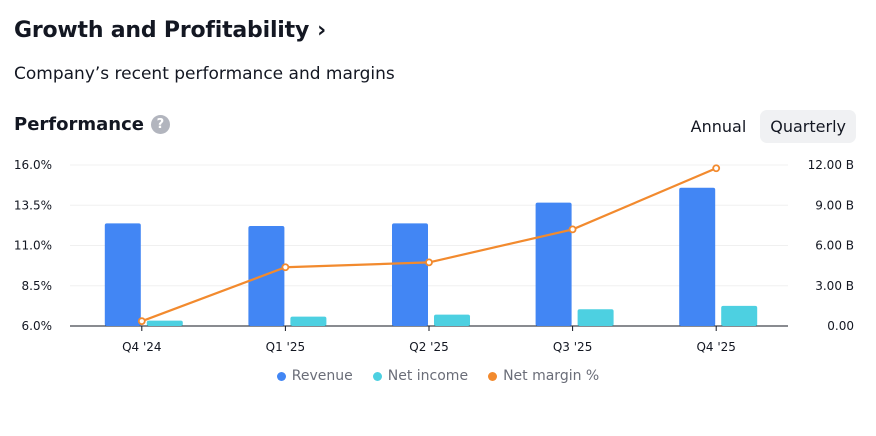  What do you see at coordinates (321, 30) in the screenshot?
I see `chevron-right-icon: ›` at bounding box center [321, 30].